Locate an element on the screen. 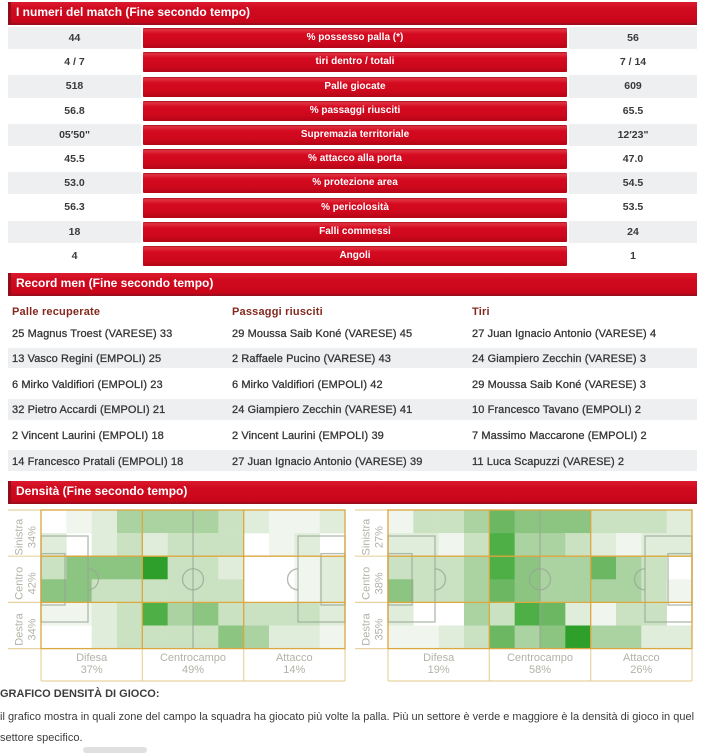 Image resolution: width=703 pixels, height=755 pixels. svg-text: 42% is located at coordinates (33, 583).